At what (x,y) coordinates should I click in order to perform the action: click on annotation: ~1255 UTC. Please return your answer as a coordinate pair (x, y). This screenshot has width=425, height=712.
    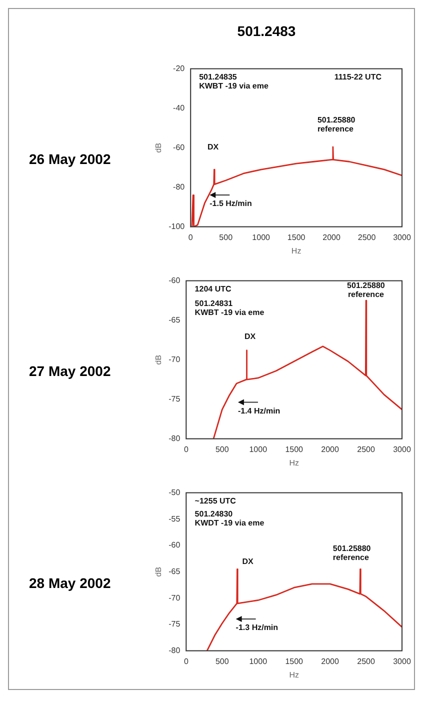
    Looking at the image, I should click on (215, 501).